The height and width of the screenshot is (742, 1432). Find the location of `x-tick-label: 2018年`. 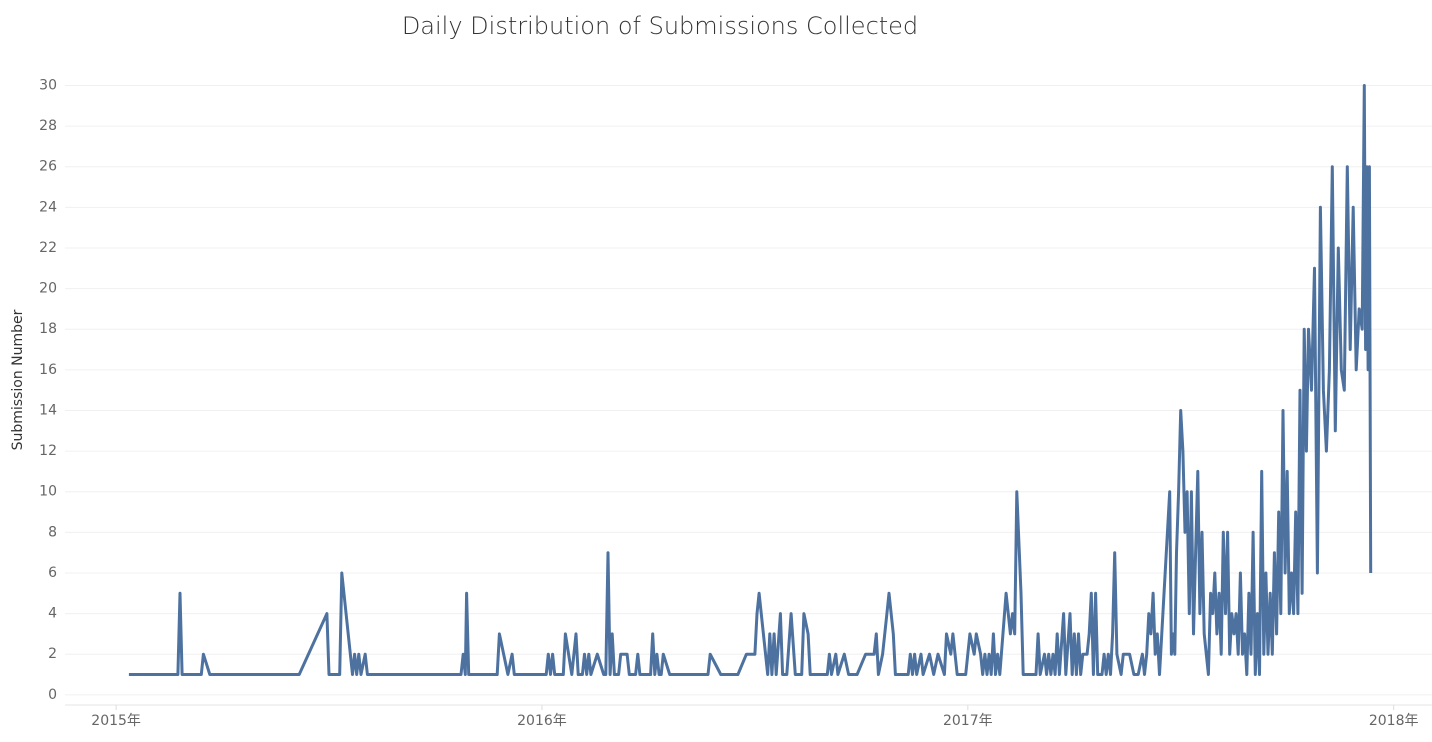

x-tick-label: 2018年 is located at coordinates (1394, 721).